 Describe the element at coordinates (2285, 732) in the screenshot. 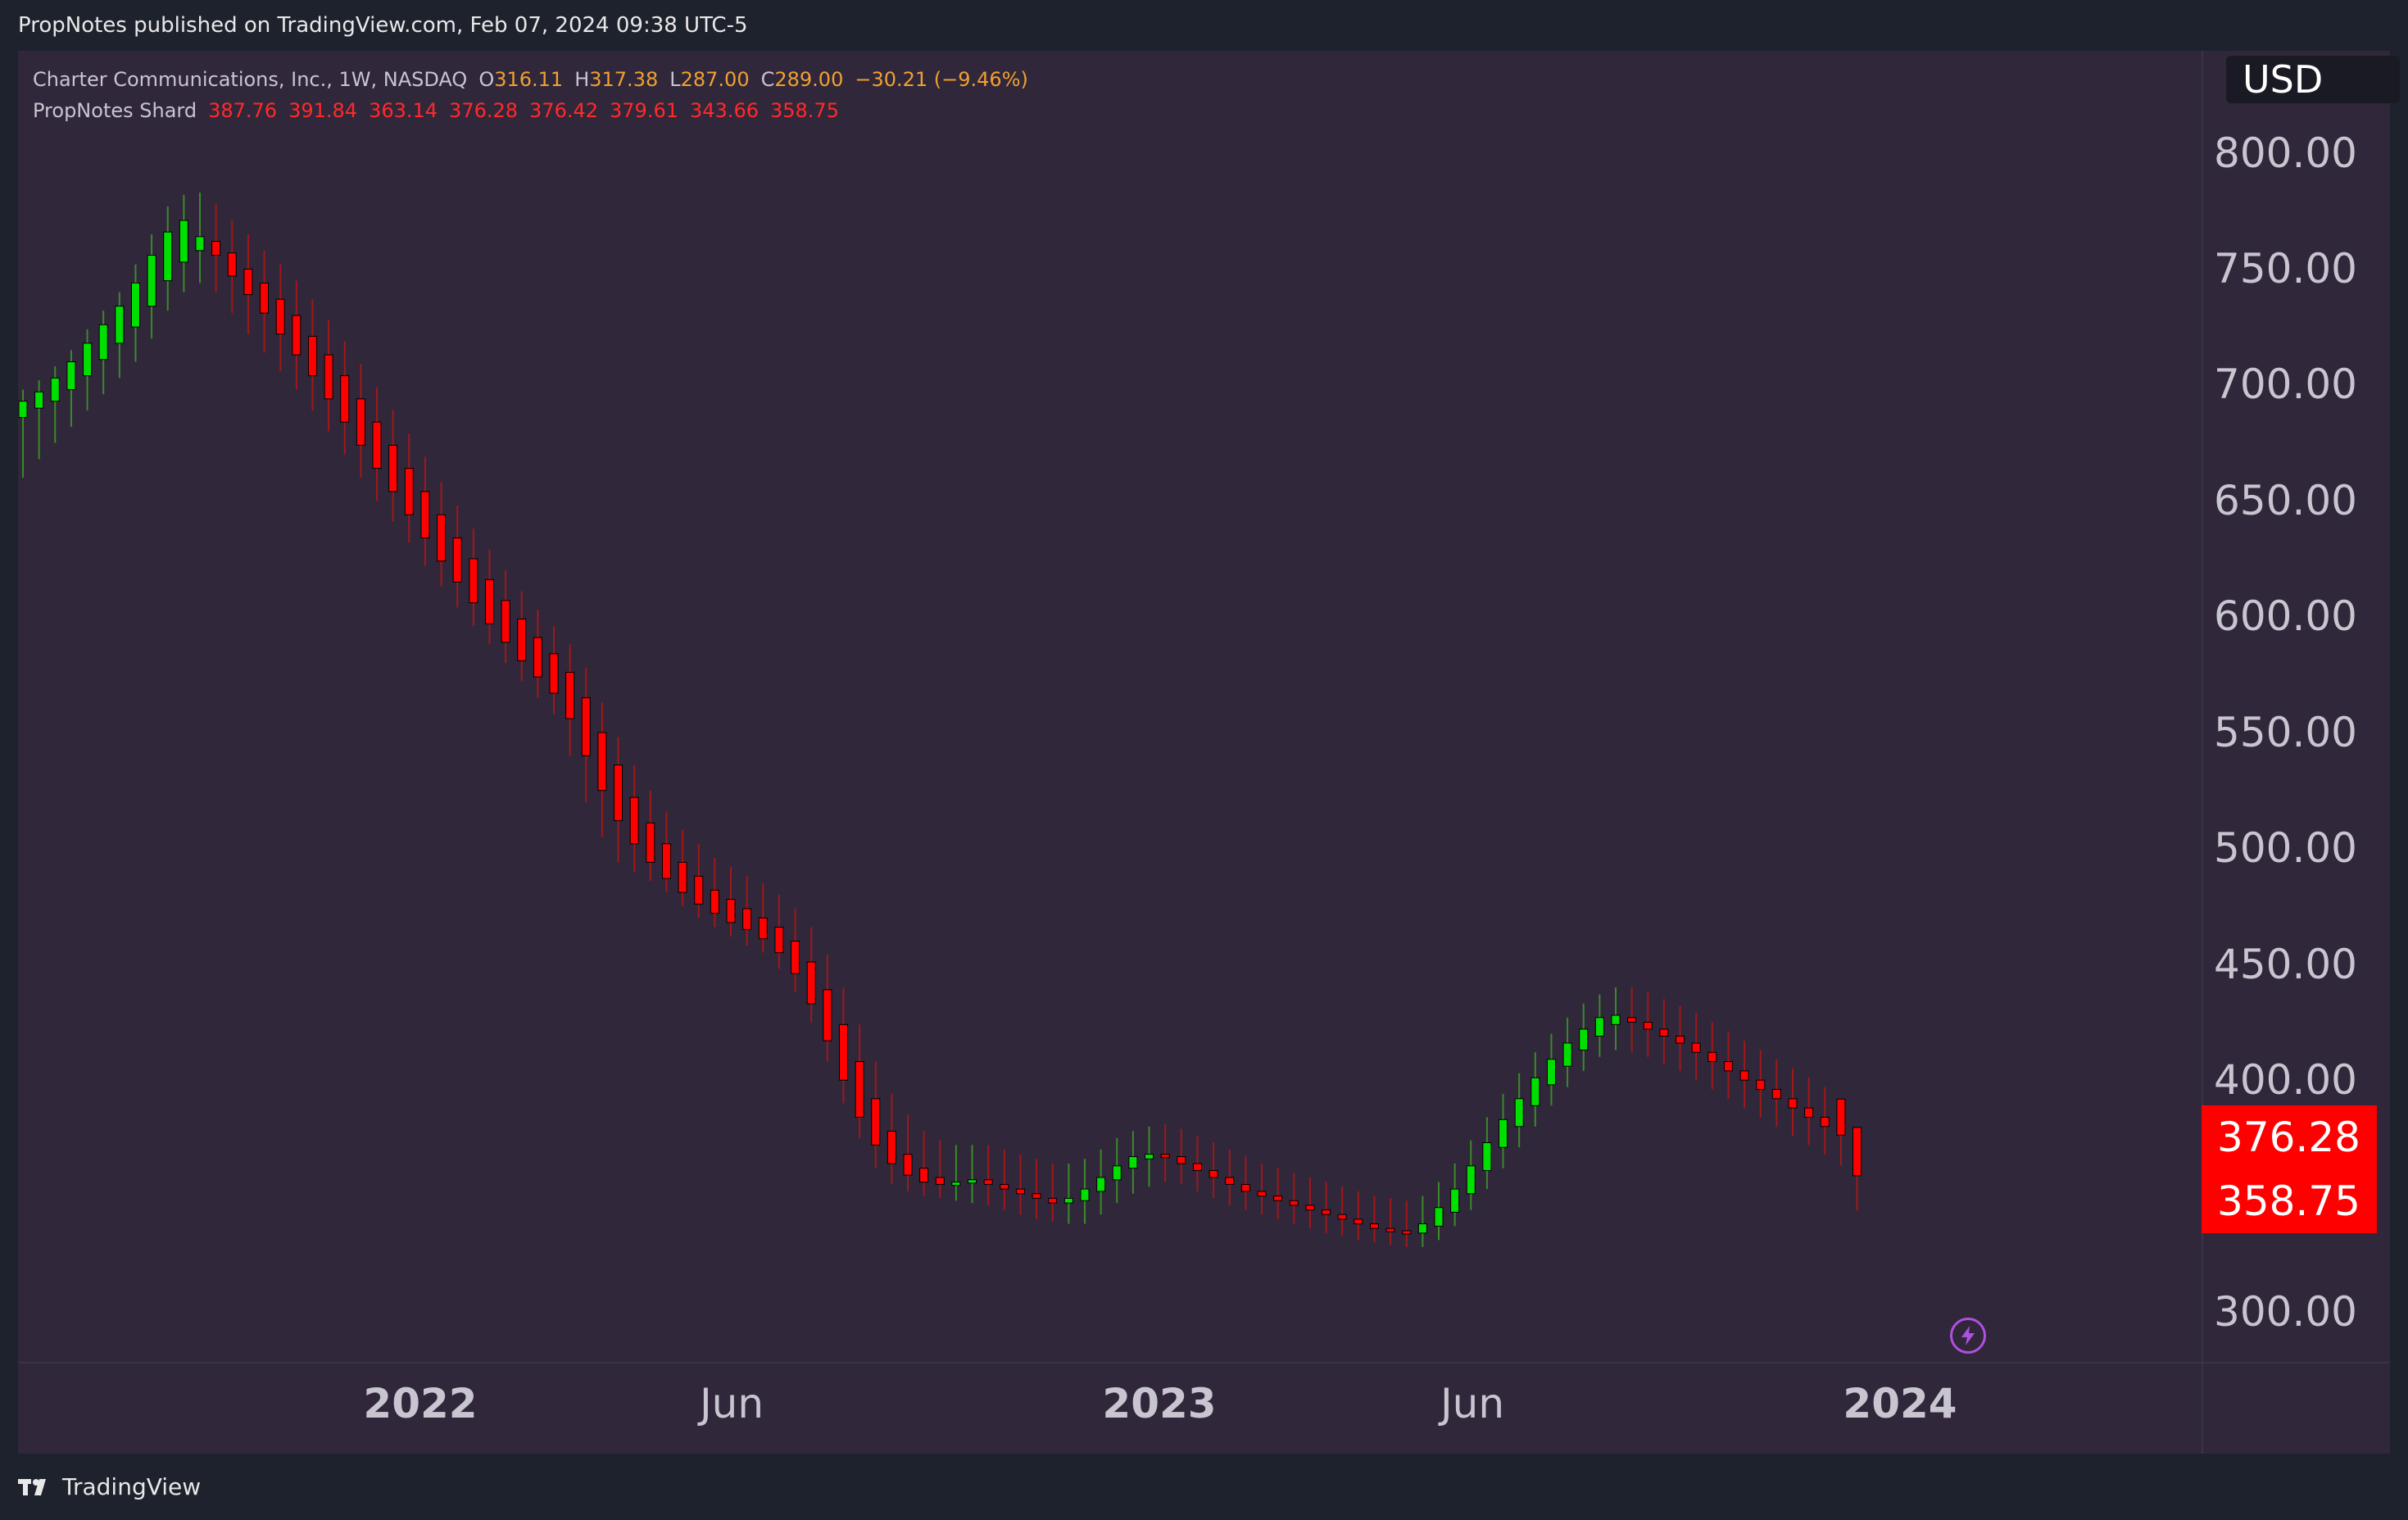

I see `price-tick-label: 550.00` at that location.